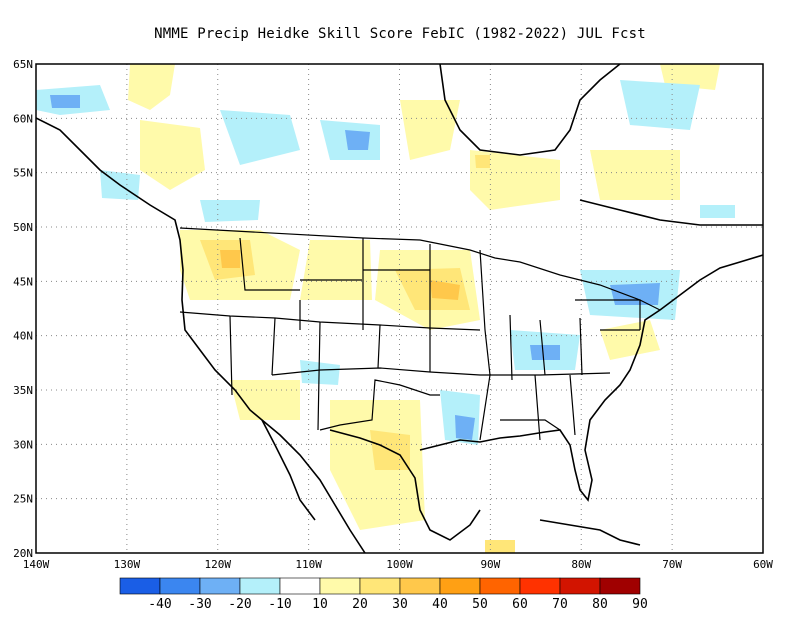  I want to click on color-legend: -40 -30 -20 -10 10 20 30 40 50 60 70 80 90, so click(383, 594).